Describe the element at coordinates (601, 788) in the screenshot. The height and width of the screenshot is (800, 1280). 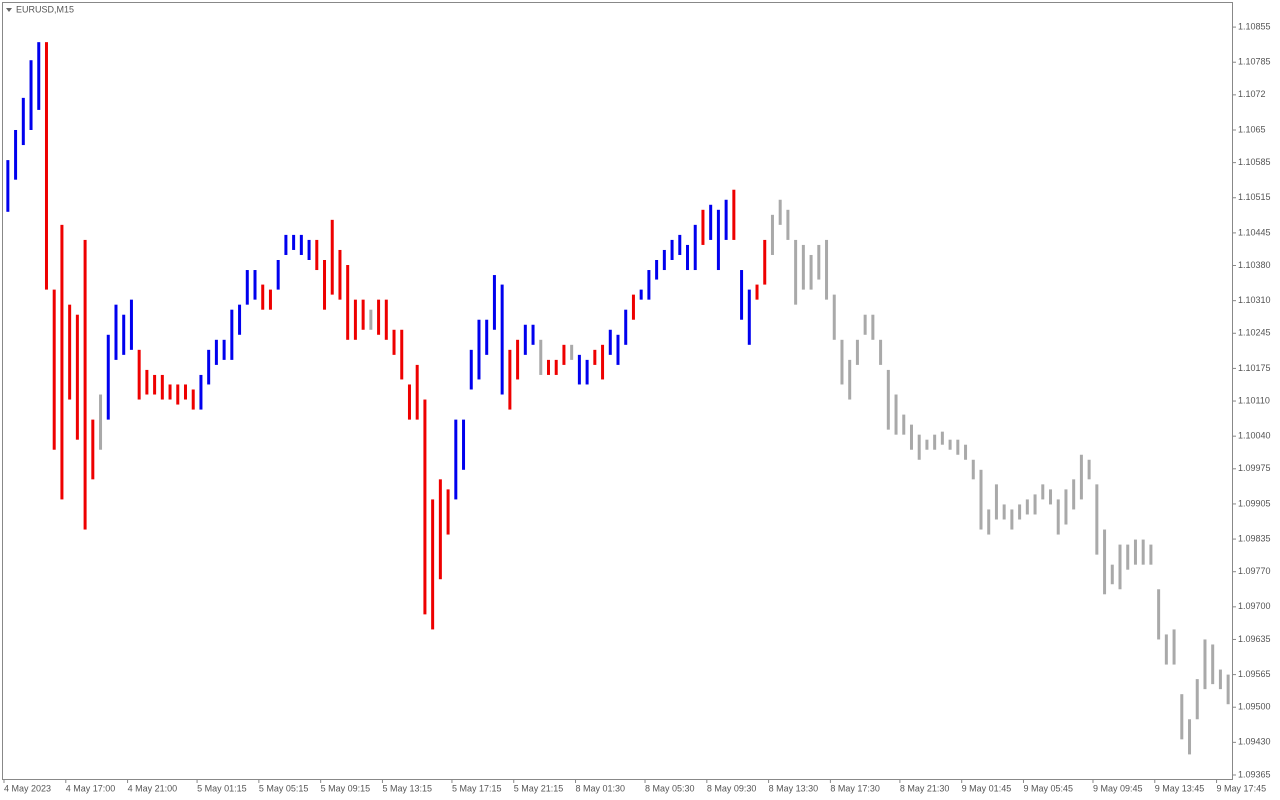
I see `x-tick-label: 8 May 01:30` at that location.